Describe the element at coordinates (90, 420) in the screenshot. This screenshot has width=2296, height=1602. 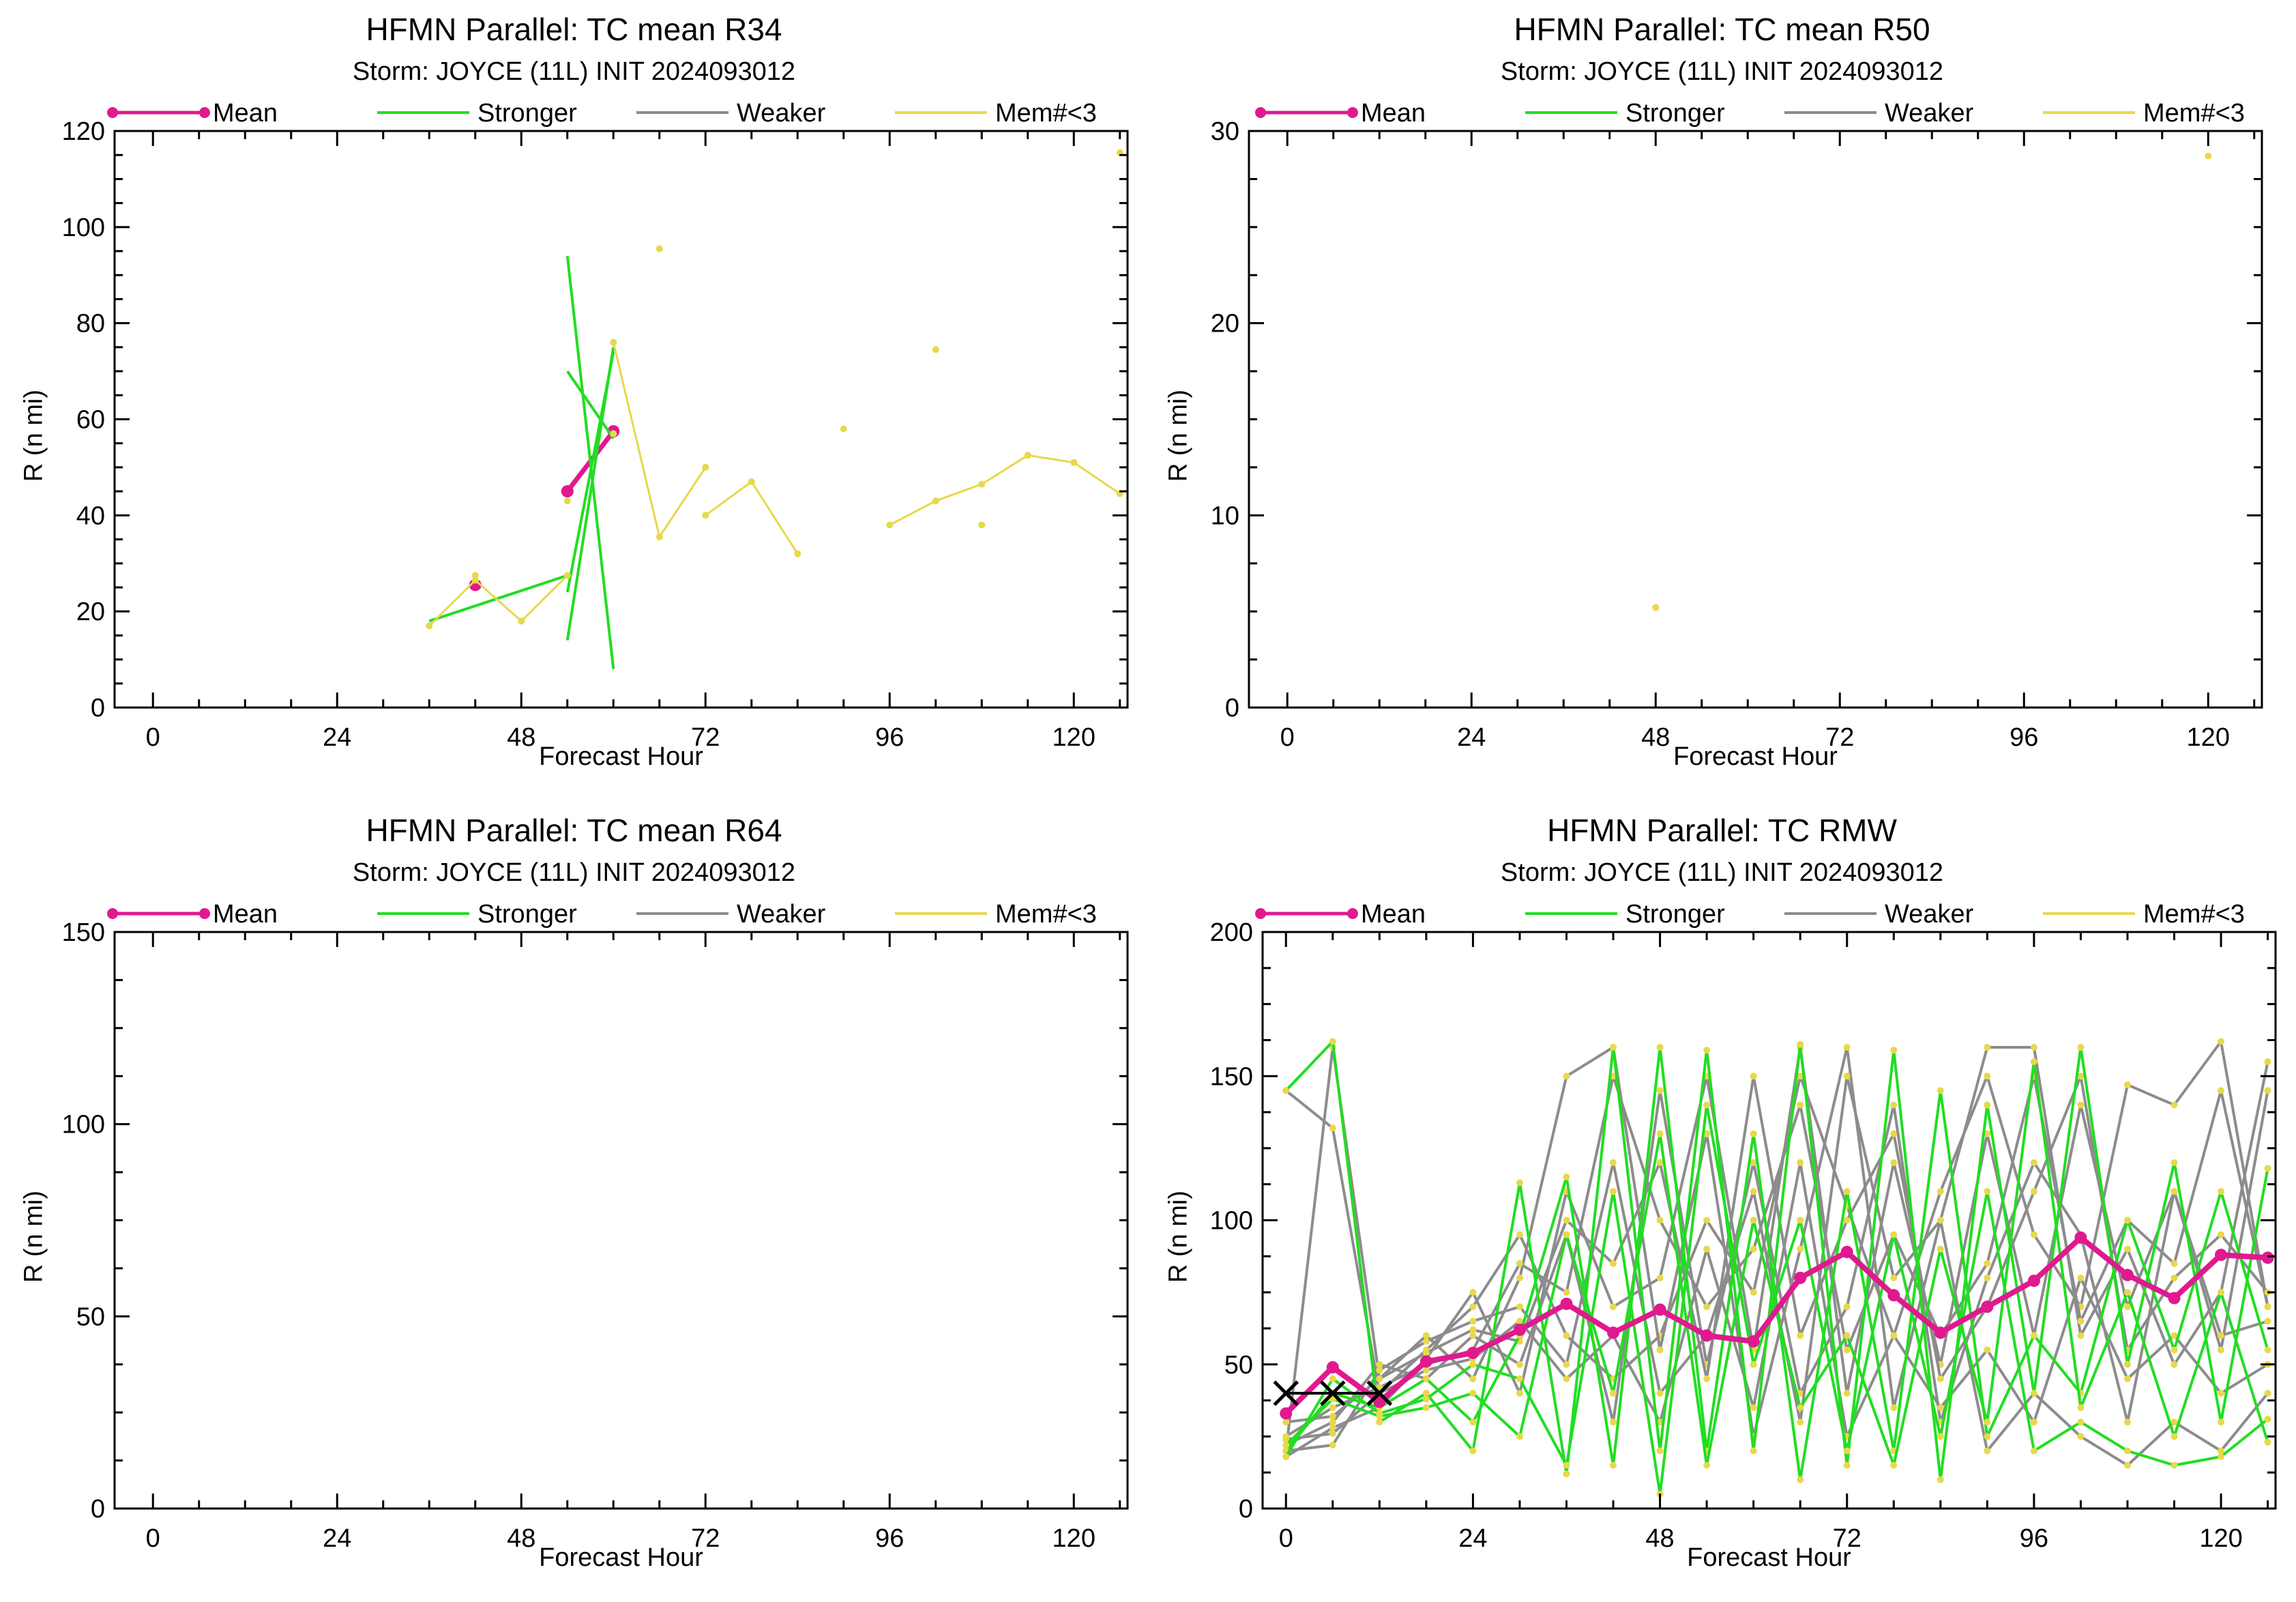
I see `y-tick-label: 60` at that location.